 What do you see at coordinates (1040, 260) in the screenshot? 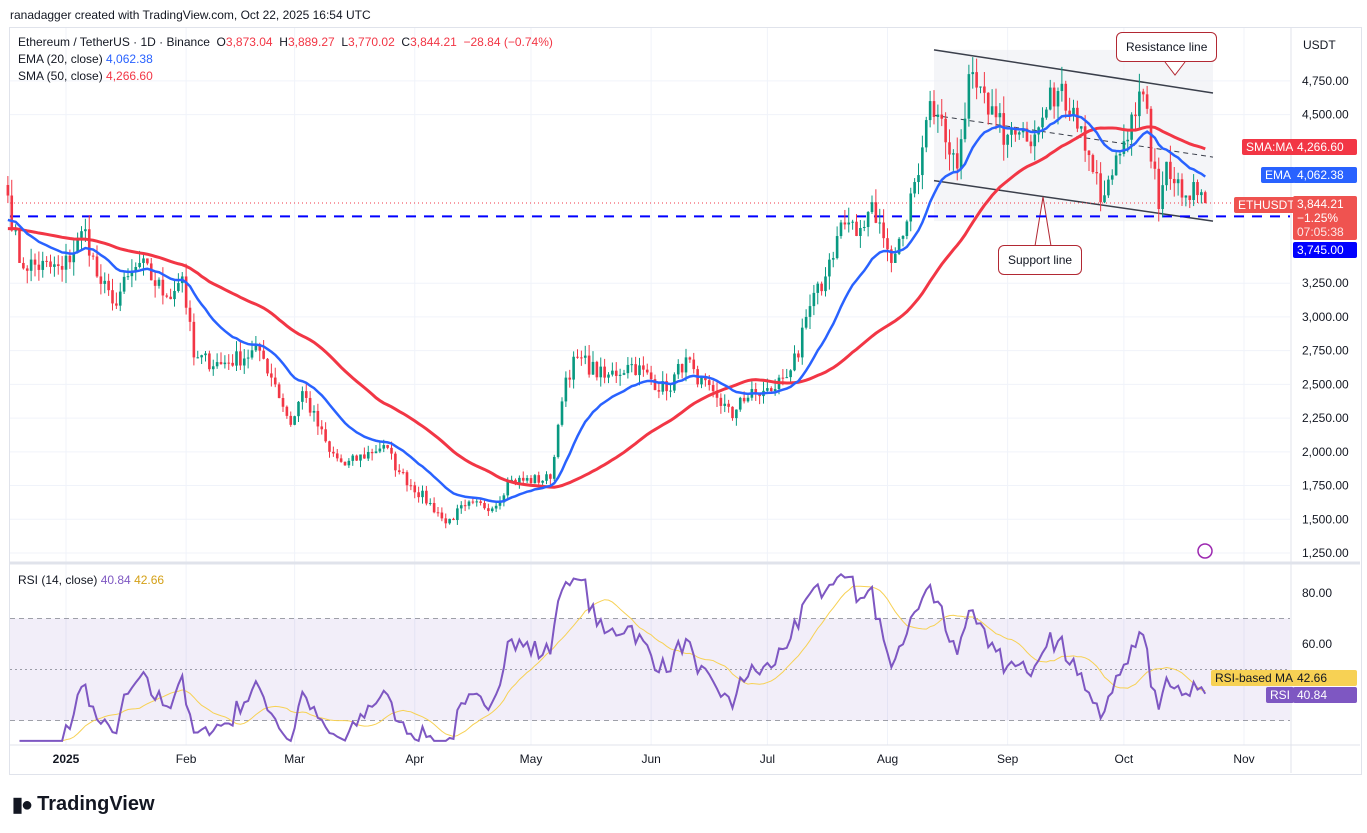
I see `support-line-label: Support line` at bounding box center [1040, 260].